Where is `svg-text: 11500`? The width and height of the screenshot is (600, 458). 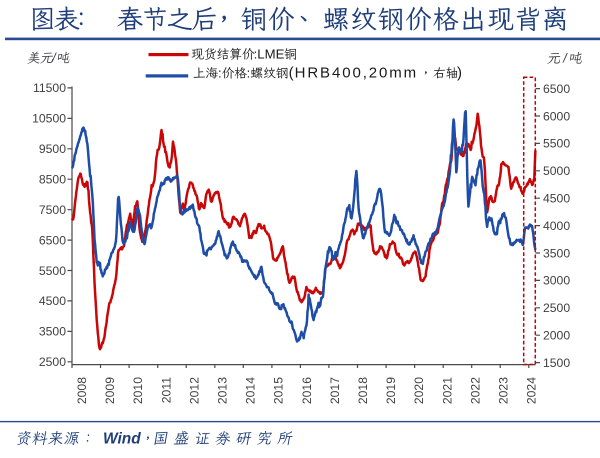
svg-text: 11500 is located at coordinates (49, 88).